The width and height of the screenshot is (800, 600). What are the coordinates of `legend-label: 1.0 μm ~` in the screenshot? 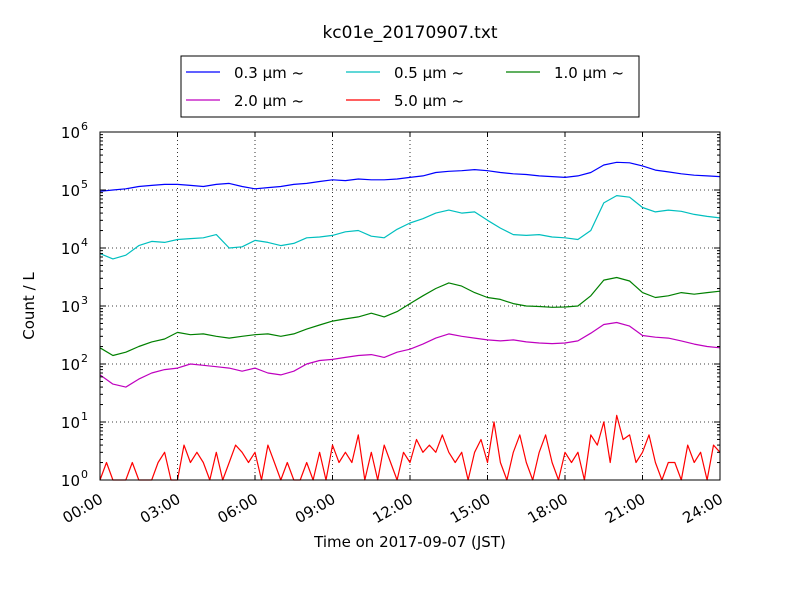 It's located at (589, 73).